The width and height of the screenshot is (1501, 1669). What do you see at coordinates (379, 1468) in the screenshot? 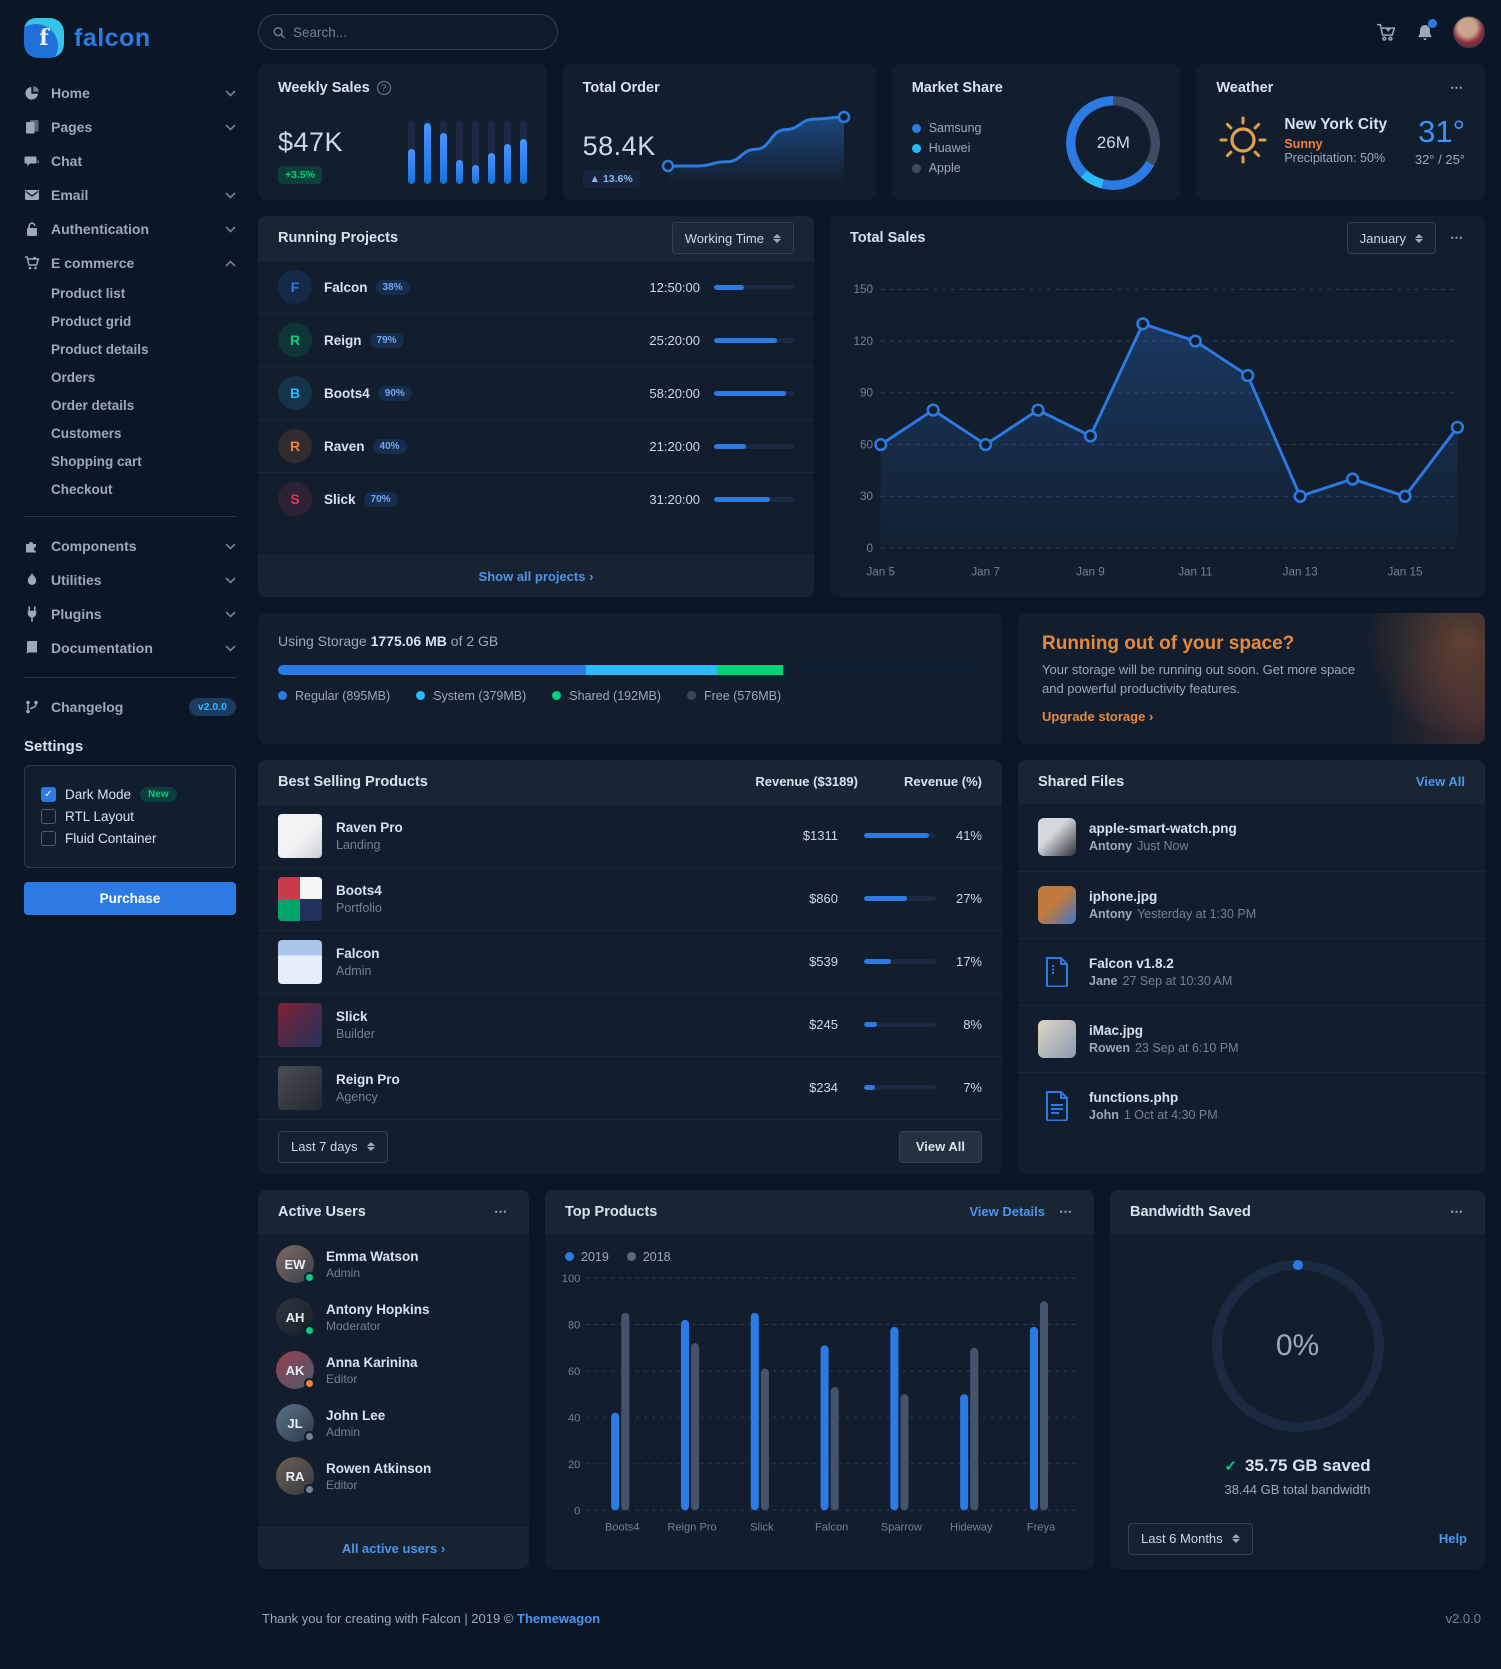
I see `user-name: Rowen Atkinson` at bounding box center [379, 1468].